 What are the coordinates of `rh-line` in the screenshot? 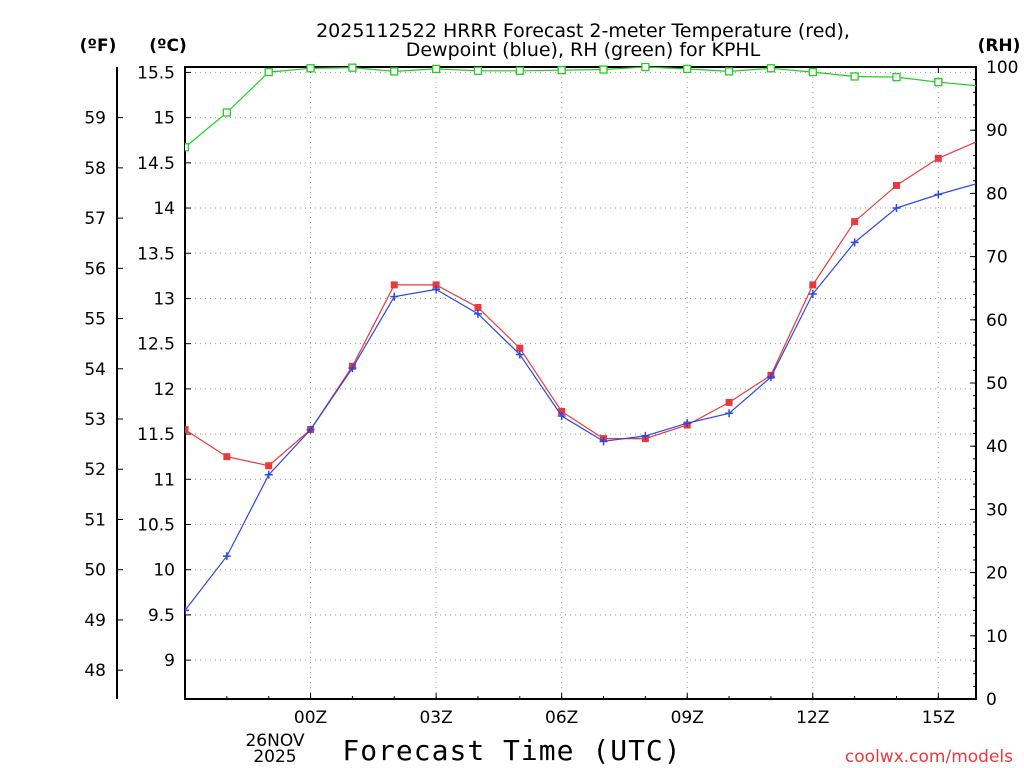 It's located at (580, 107).